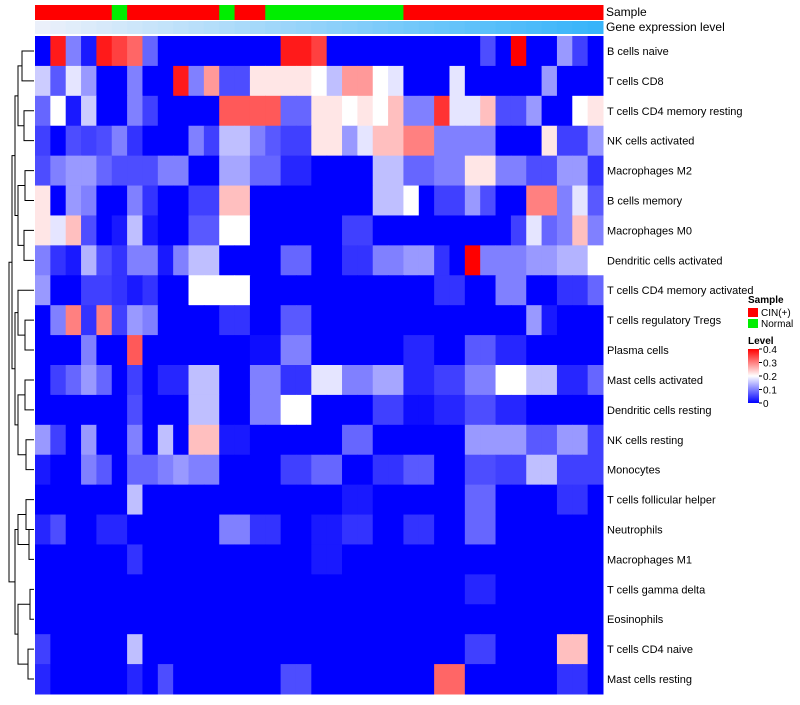  What do you see at coordinates (680, 291) in the screenshot?
I see `row-label: T cells CD4 memory activated` at bounding box center [680, 291].